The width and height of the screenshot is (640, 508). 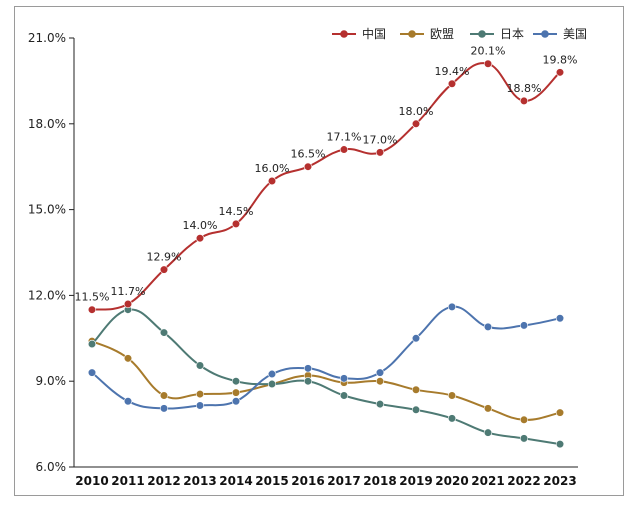 I want to click on y-tick-label: 21.0%, so click(x=47, y=38).